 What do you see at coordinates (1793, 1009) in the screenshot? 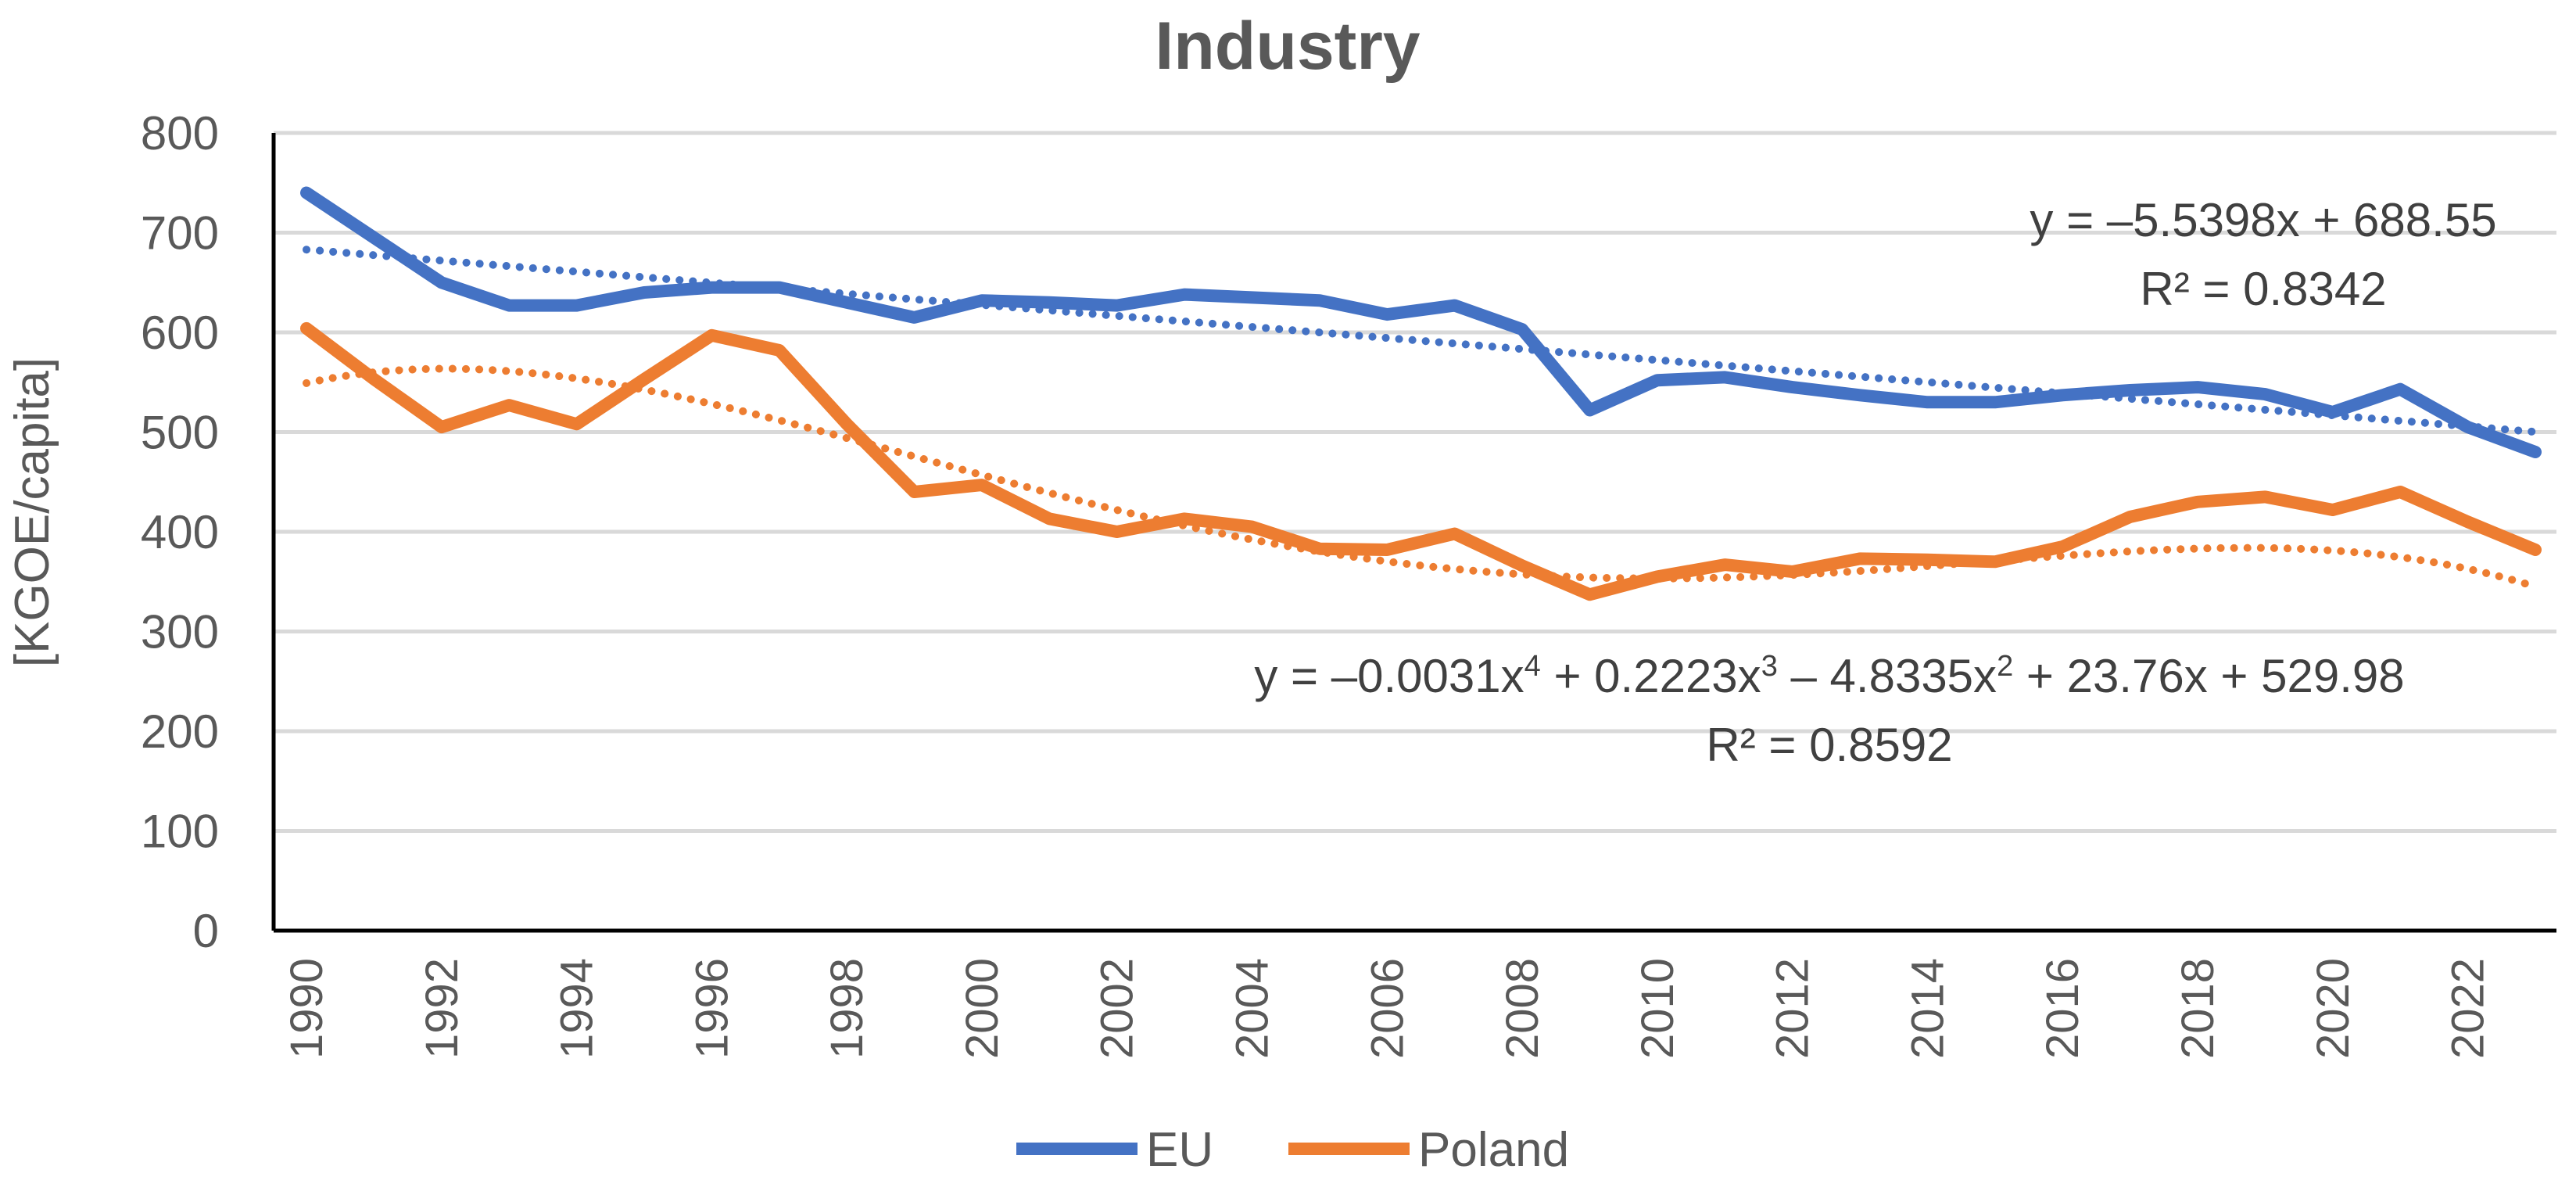
I see `x-tick-label: 2012` at bounding box center [1793, 1009].